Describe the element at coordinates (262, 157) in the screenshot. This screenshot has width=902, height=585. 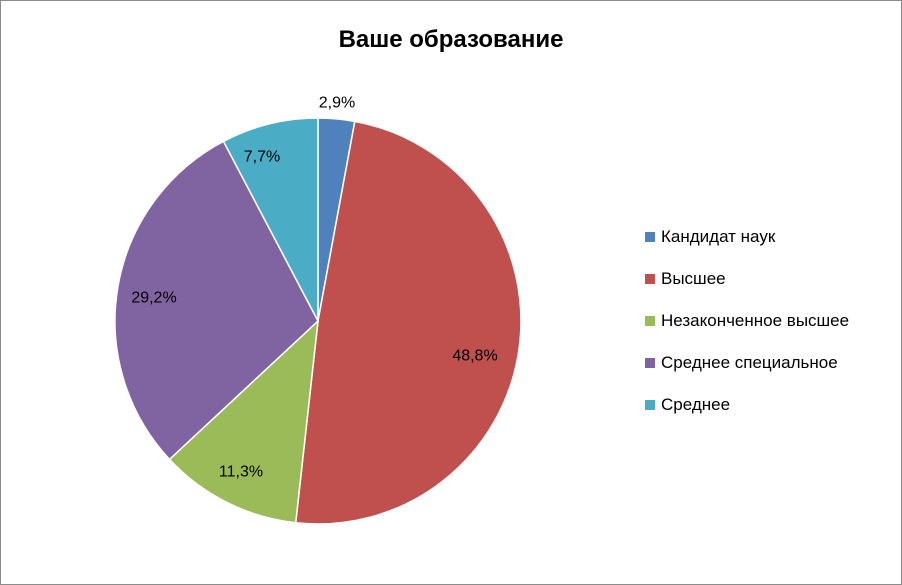
I see `data-label-5: 7,7%` at that location.